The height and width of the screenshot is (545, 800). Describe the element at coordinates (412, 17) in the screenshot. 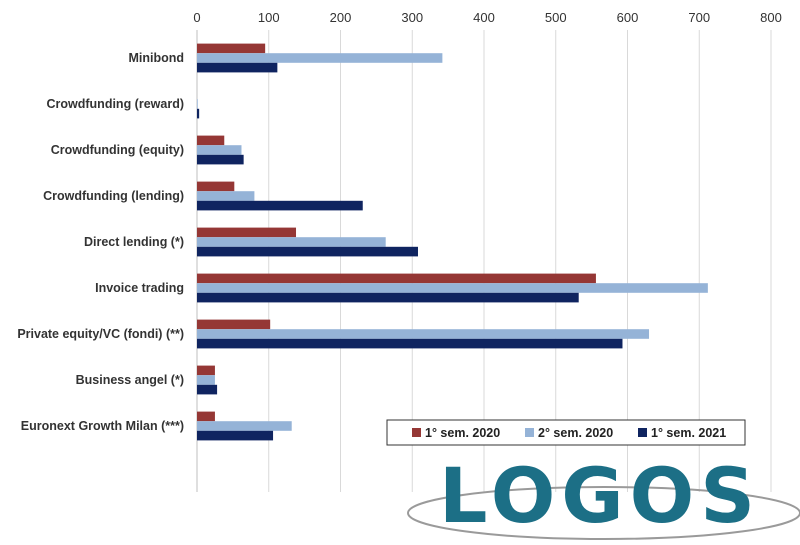

I see `x-tick-label: 300` at that location.